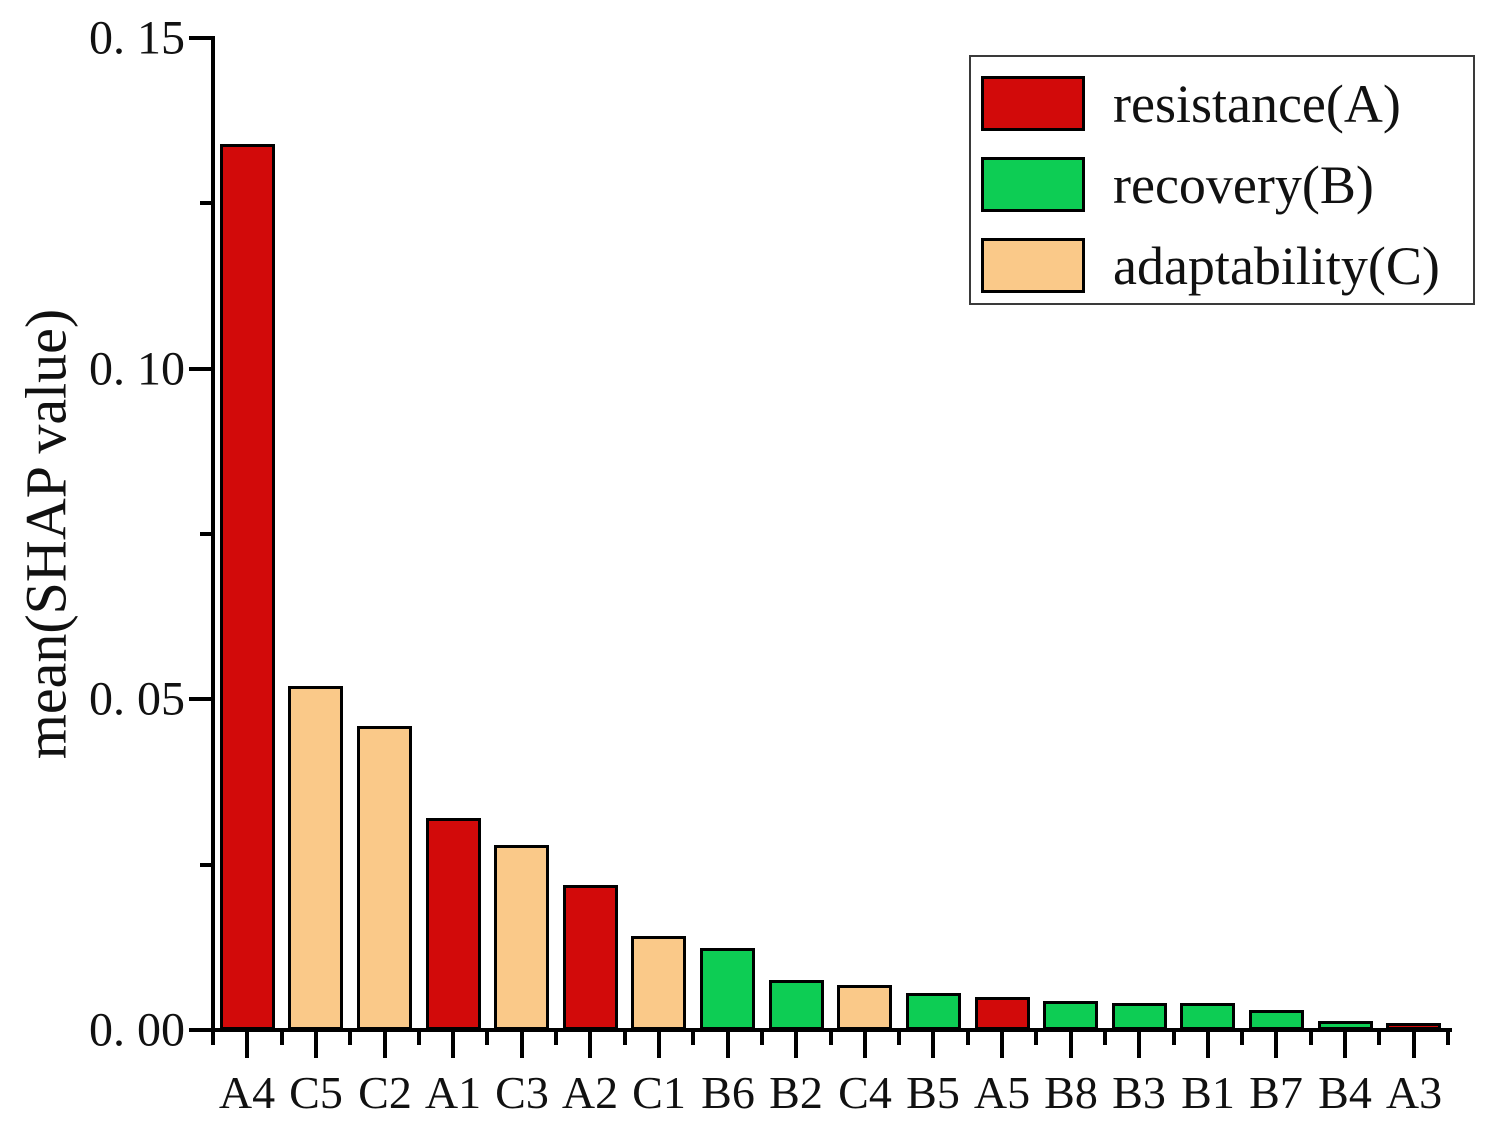 Image resolution: width=1498 pixels, height=1142 pixels. What do you see at coordinates (1139, 1016) in the screenshot?
I see `bar-B3` at bounding box center [1139, 1016].